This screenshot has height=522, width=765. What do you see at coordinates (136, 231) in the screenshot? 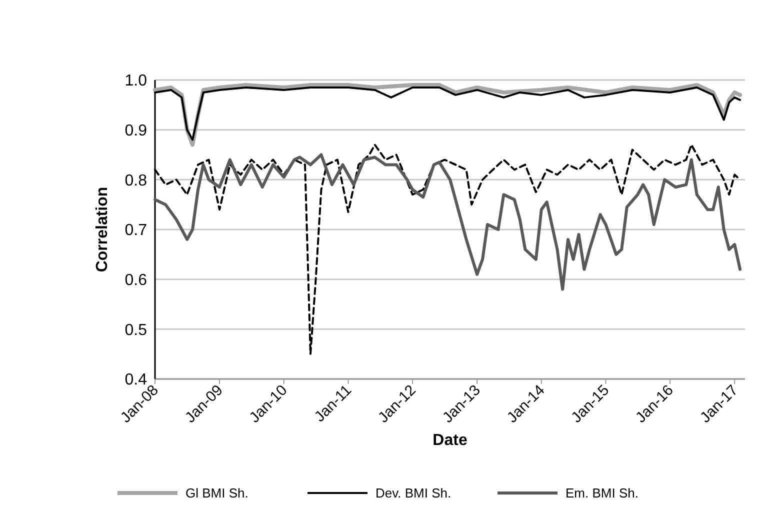
I see `y-tick-label: 0.7` at bounding box center [136, 231].